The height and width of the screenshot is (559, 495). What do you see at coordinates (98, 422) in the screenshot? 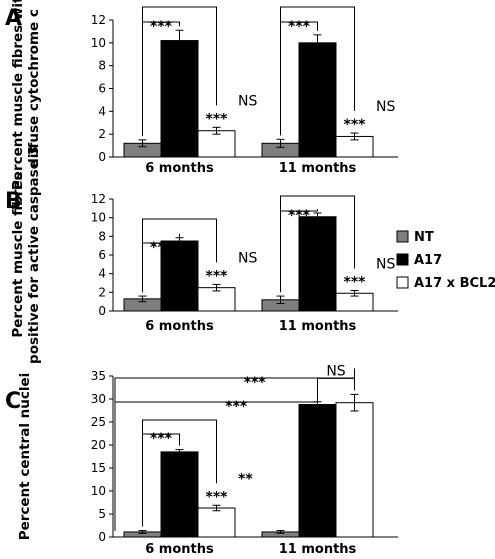
I see `y-tick-label: 25` at bounding box center [98, 422].